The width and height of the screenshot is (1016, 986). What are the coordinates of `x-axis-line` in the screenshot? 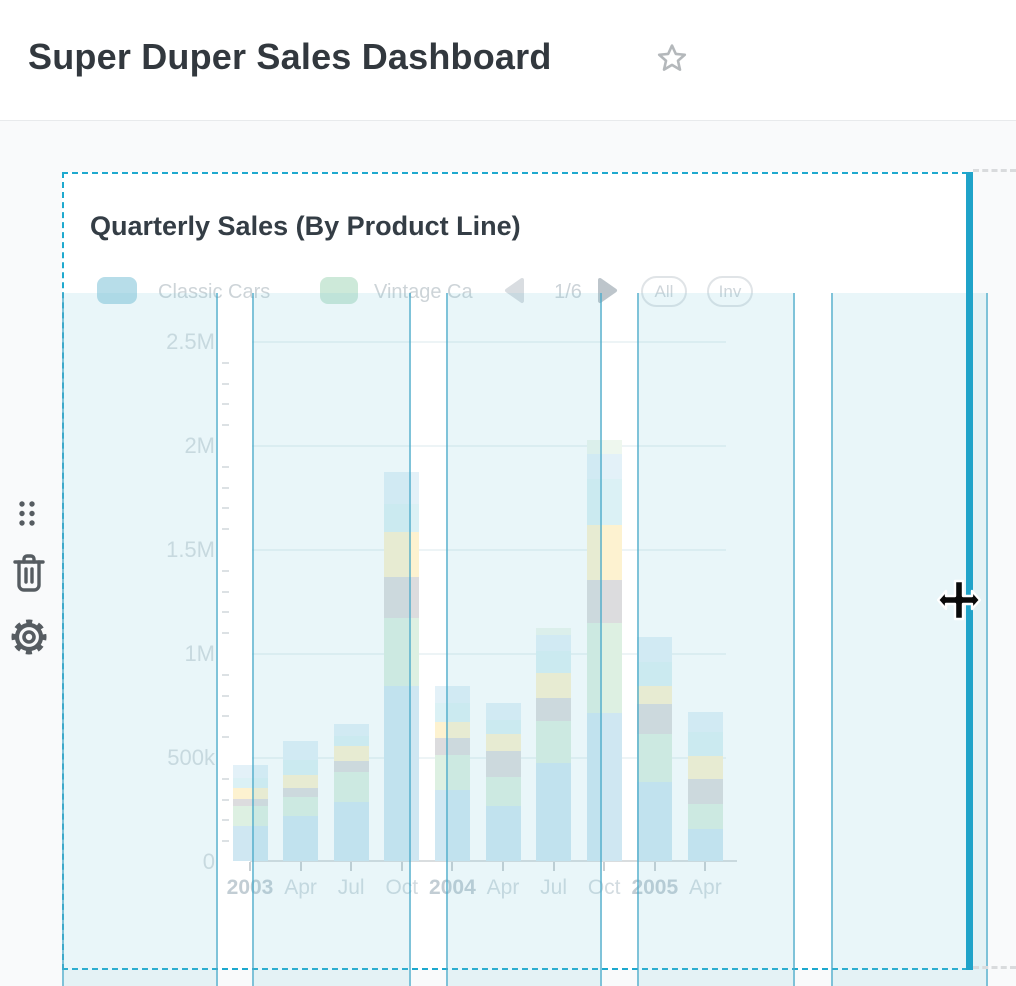 It's located at (493, 861).